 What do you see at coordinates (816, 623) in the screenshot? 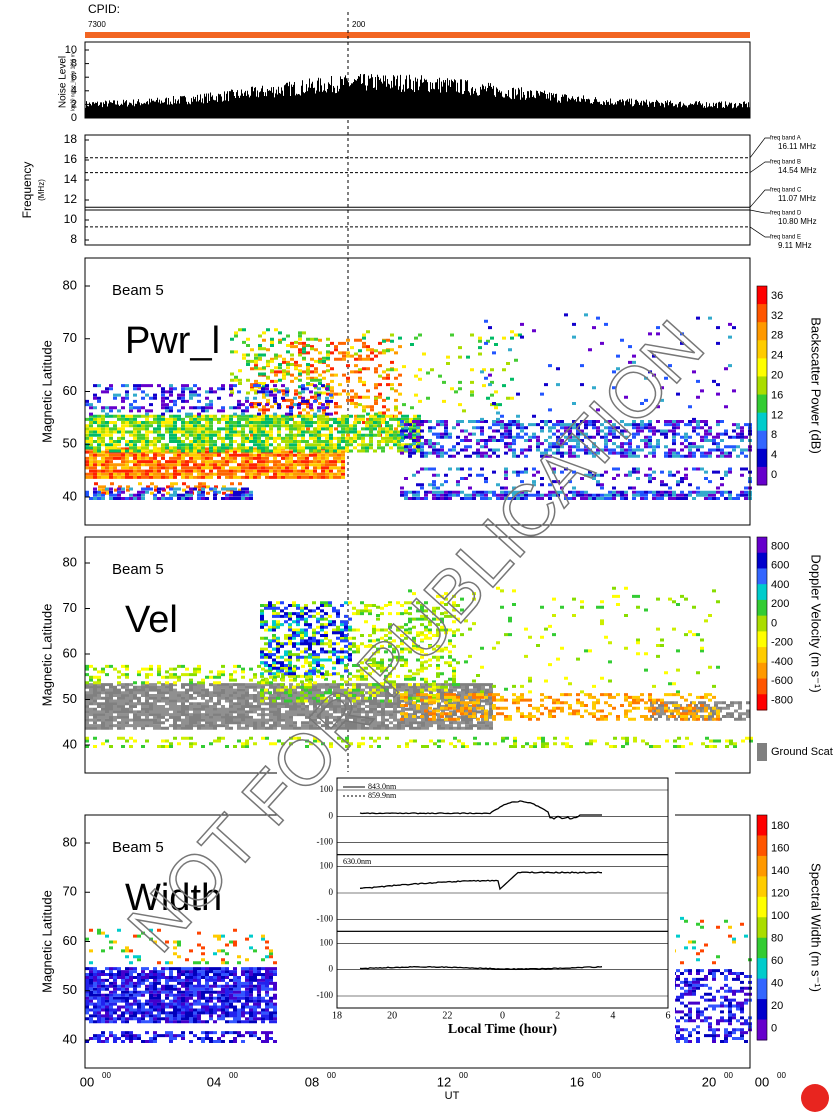
I see `colorbar-label: Doppler Velocity (m s⁻¹)` at bounding box center [816, 623].